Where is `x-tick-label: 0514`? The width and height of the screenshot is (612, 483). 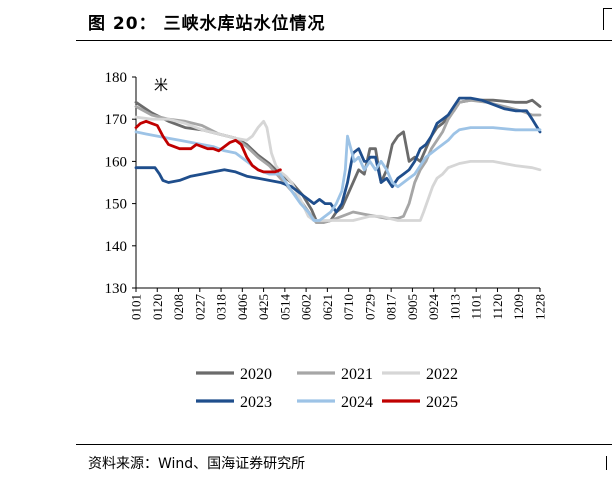 x-tick-label: 0514 is located at coordinates (284, 307).